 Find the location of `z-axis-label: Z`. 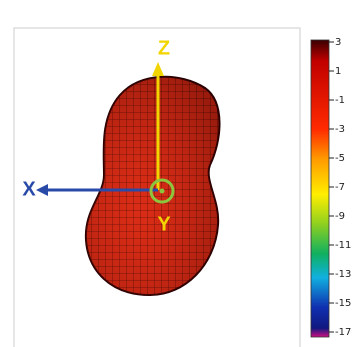

z-axis-label: Z is located at coordinates (164, 48).